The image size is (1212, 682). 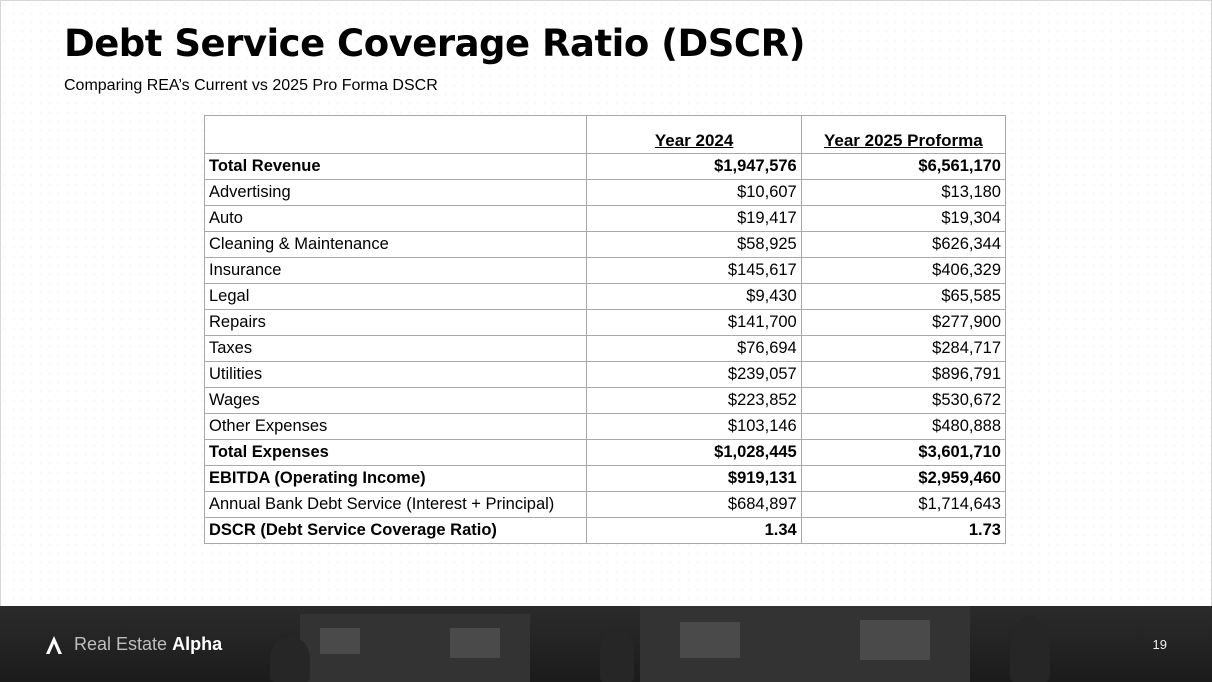 I want to click on cell-year-2024: $684,897, so click(x=694, y=504).